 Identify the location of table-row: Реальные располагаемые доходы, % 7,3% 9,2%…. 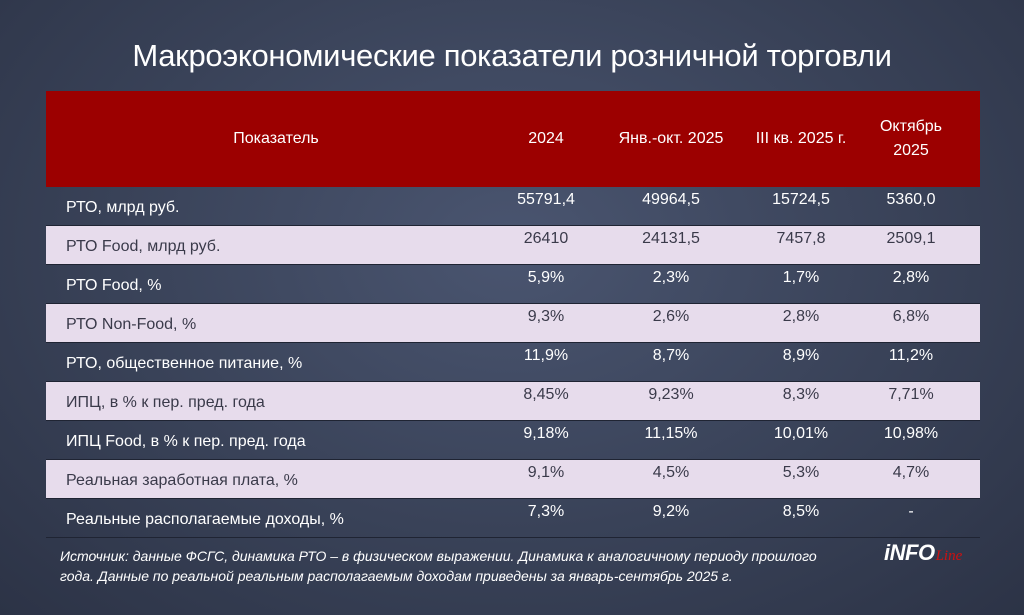
(513, 518).